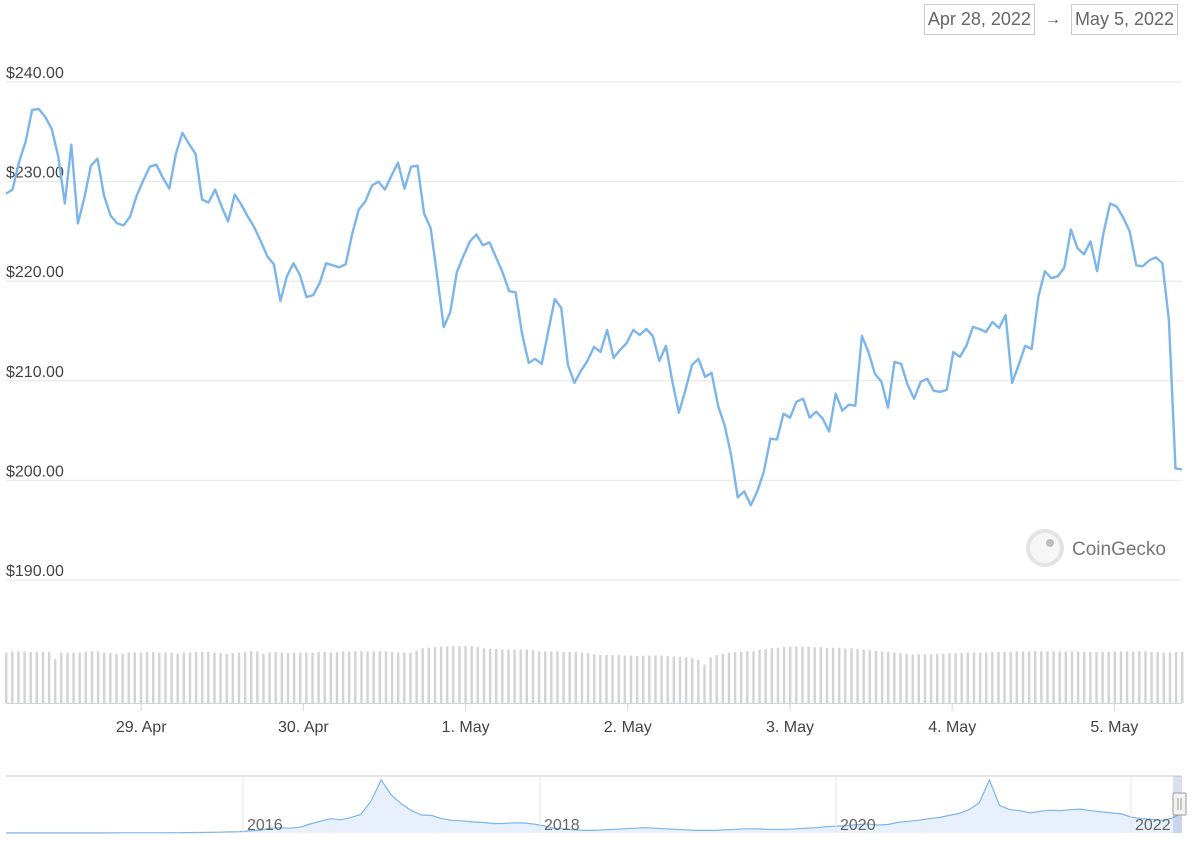  I want to click on y-tick-label: $210.00, so click(35, 372).